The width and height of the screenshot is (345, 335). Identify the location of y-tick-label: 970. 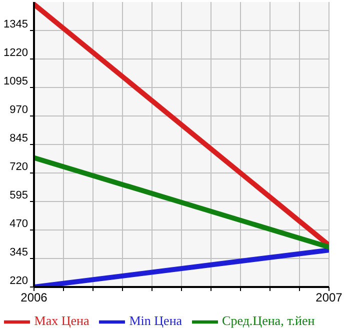
(19, 110).